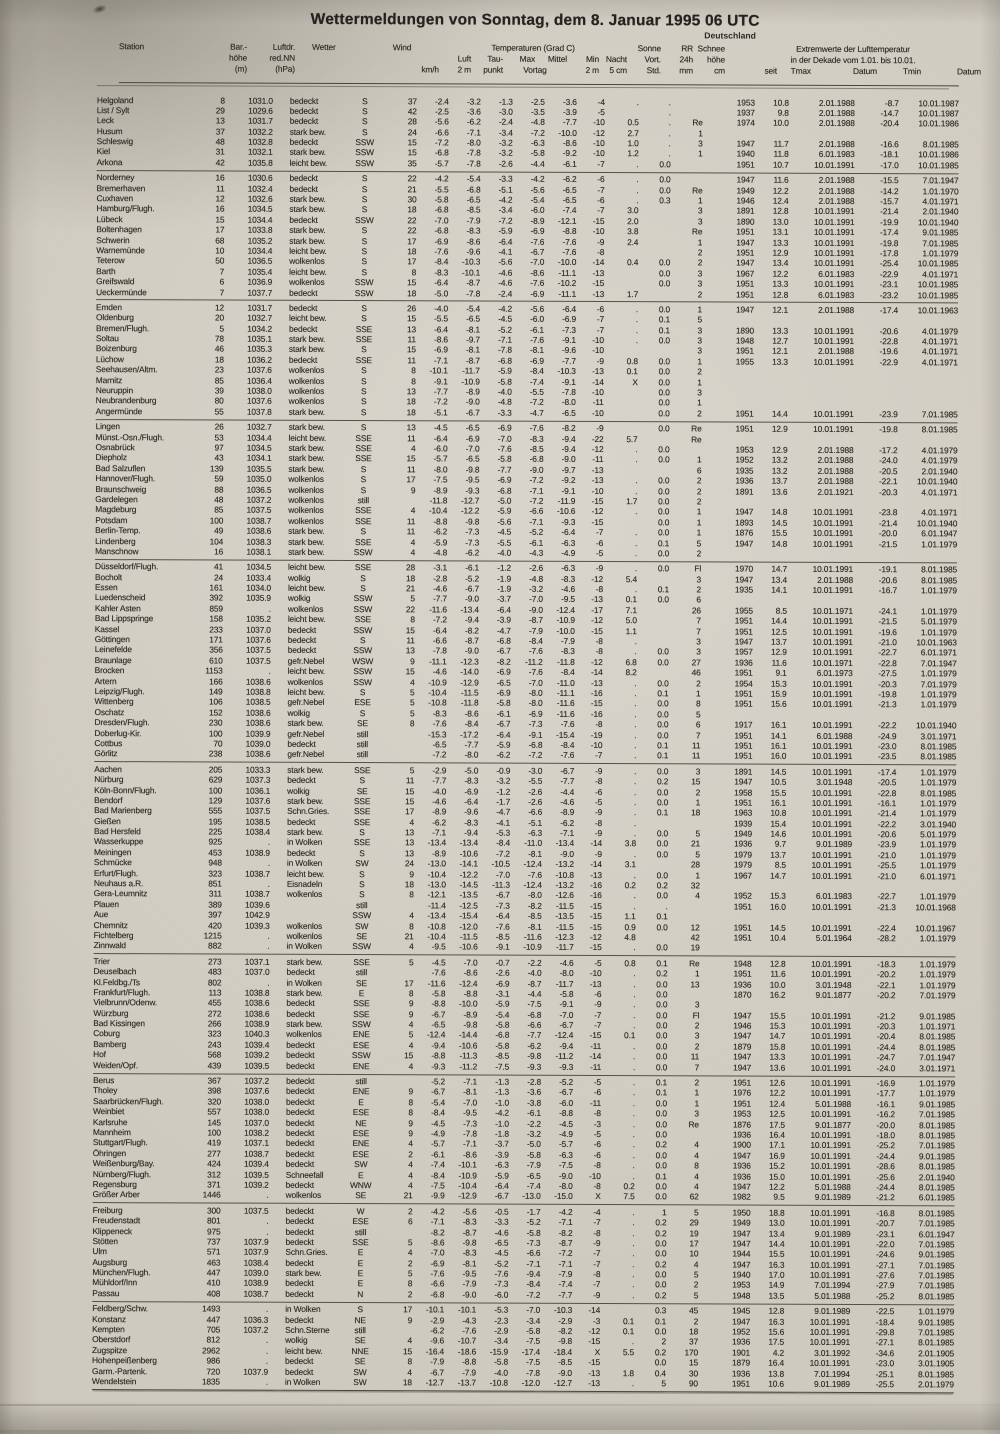 Image resolution: width=1000 pixels, height=1434 pixels. What do you see at coordinates (434, 1382) in the screenshot?
I see `table-cell: -12.7` at bounding box center [434, 1382].